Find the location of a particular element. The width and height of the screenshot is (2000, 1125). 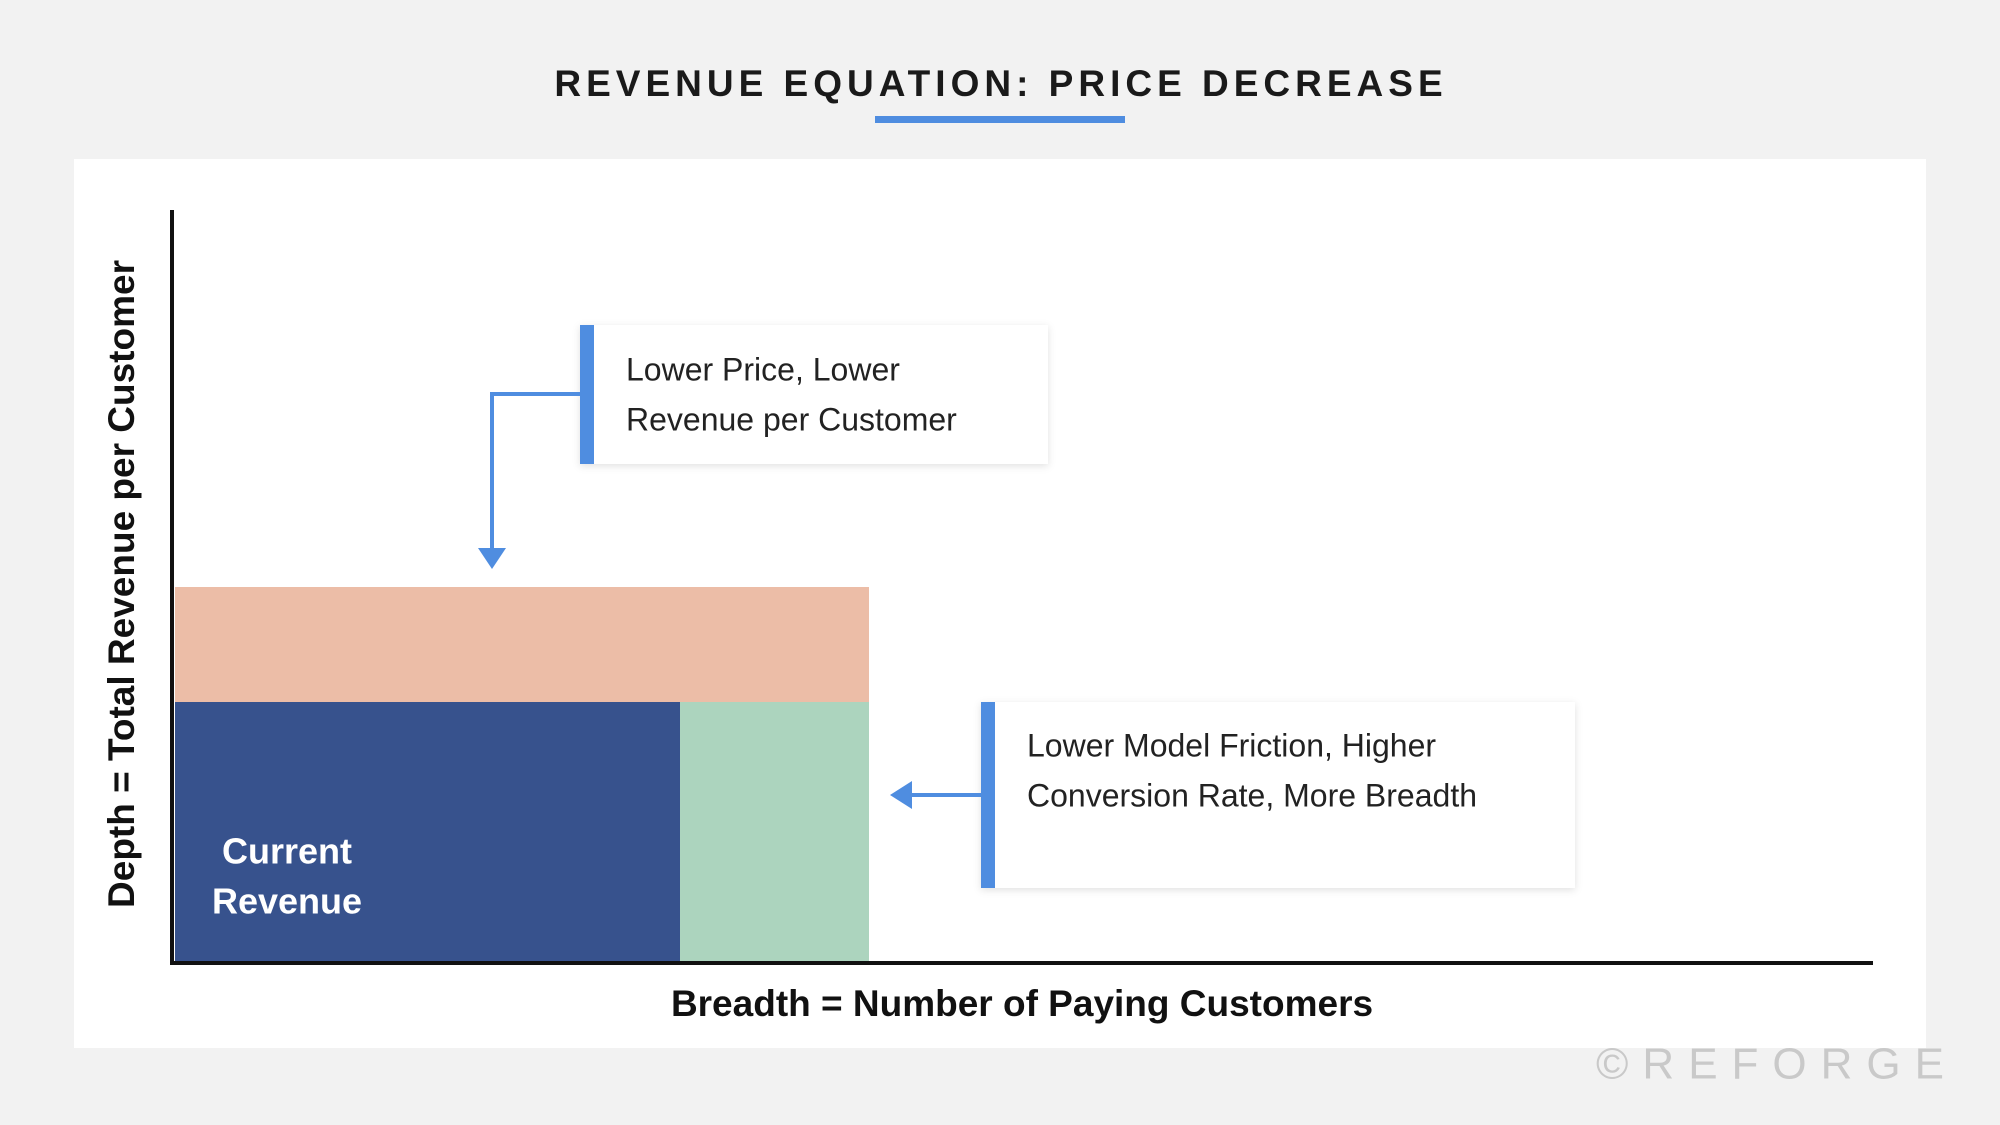

callout-text: Conversion Rate, More Breadth is located at coordinates (1252, 795).